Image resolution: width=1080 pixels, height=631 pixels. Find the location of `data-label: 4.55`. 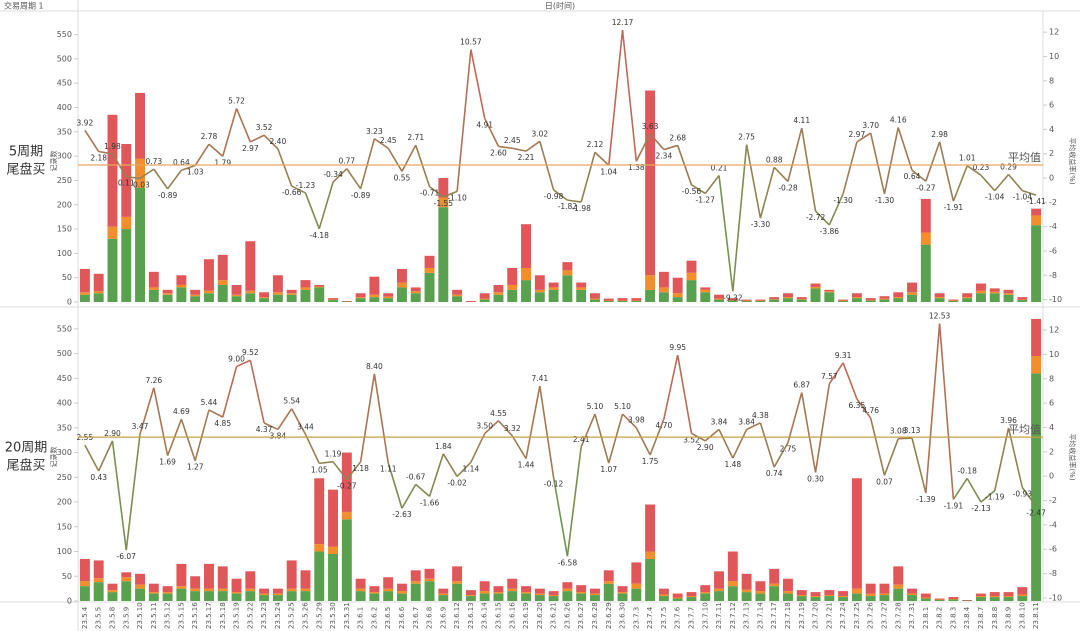

data-label: 4.55 is located at coordinates (498, 413).